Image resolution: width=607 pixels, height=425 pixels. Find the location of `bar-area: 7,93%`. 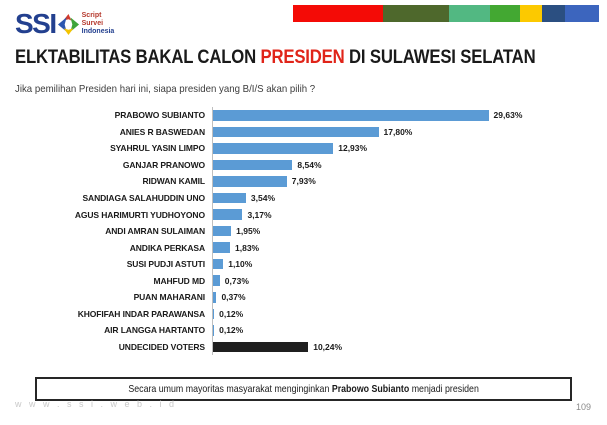

bar-area: 7,93% is located at coordinates (401, 181).